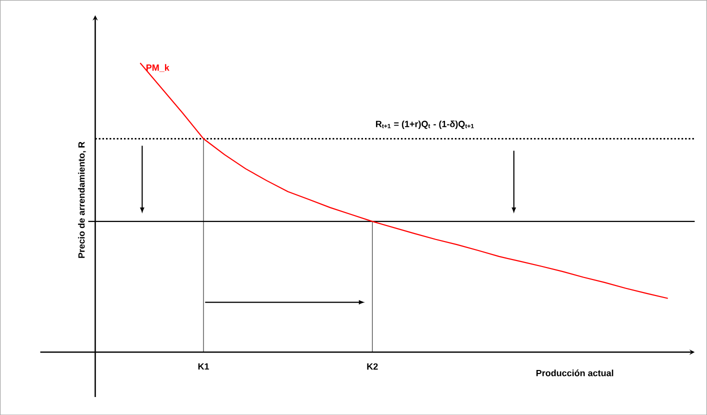 The width and height of the screenshot is (707, 415). Describe the element at coordinates (158, 68) in the screenshot. I see `series-label: PM_k` at that location.